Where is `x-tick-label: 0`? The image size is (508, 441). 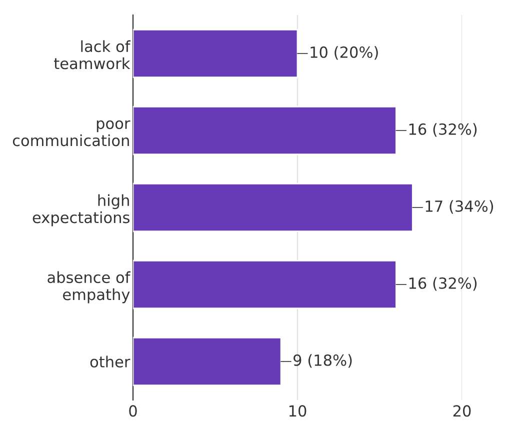
x-tick-label: 0 is located at coordinates (133, 411).